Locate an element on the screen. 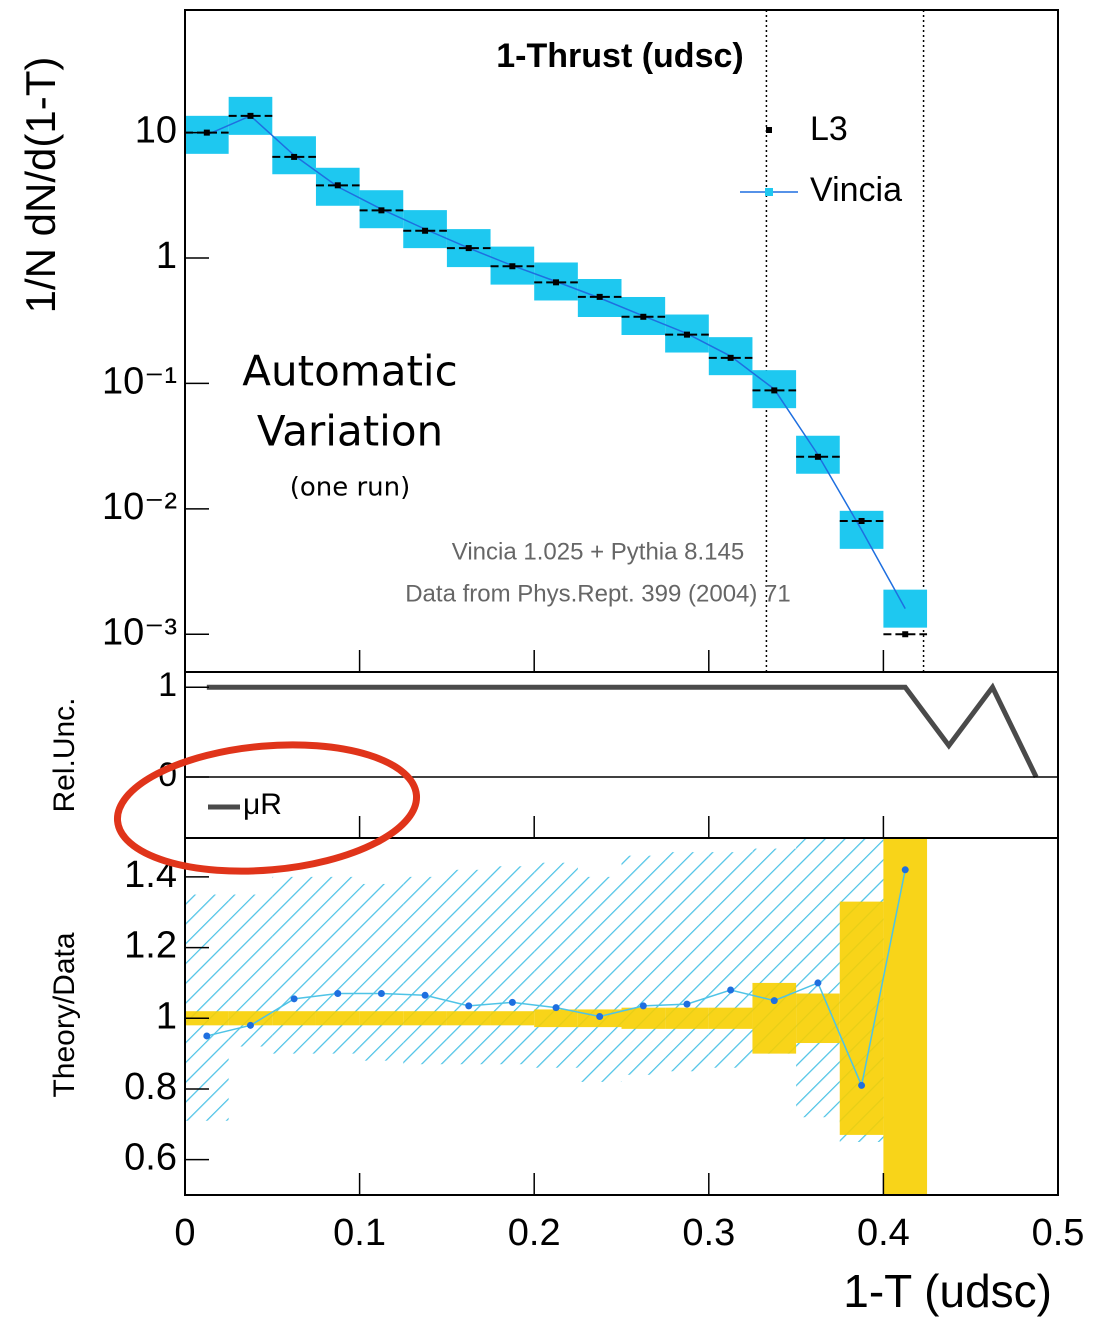 Image resolution: width=1098 pixels, height=1324 pixels. panel is located at coordinates (622, 730).